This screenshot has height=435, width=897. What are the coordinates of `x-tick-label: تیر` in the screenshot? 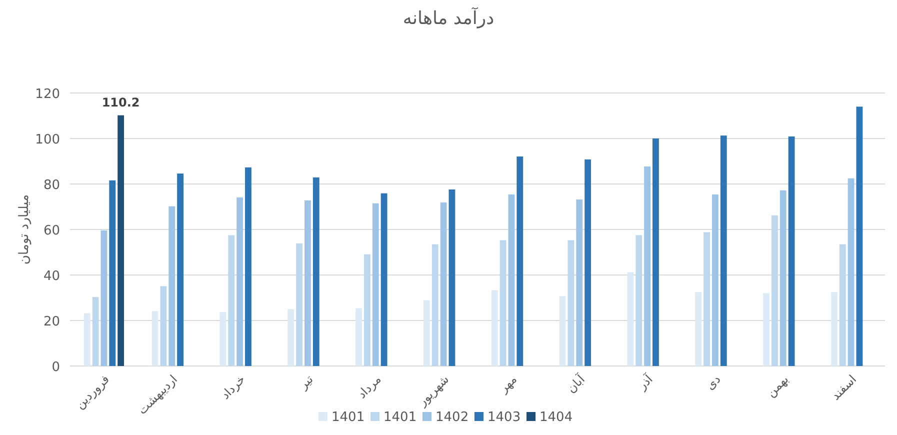 It's located at (306, 382).